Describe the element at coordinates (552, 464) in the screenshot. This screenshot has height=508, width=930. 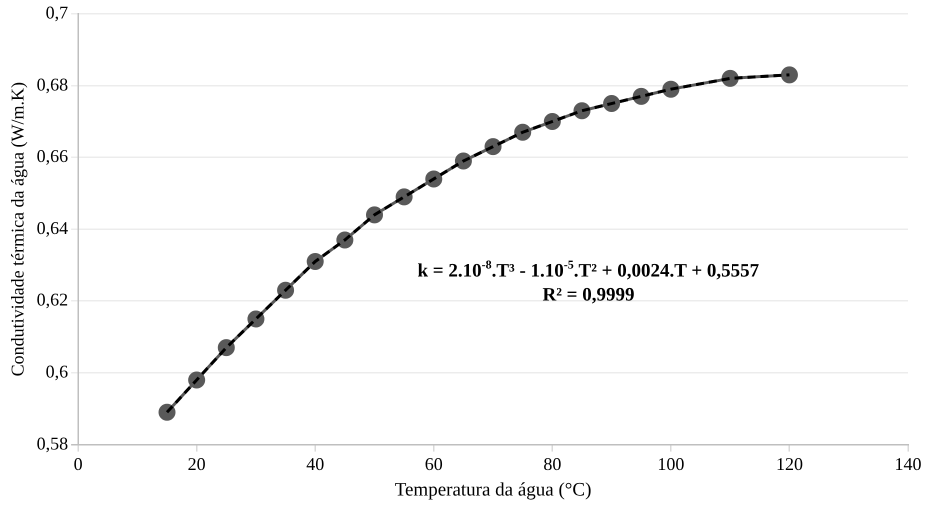
I see `x-tick-label: 80` at that location.